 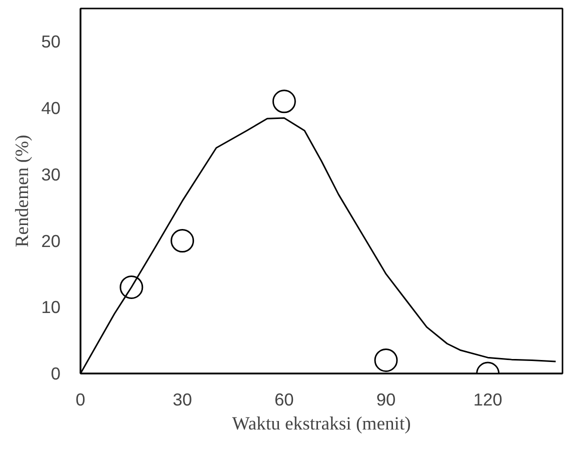 I want to click on y-tick-label: 50, so click(x=51, y=42).